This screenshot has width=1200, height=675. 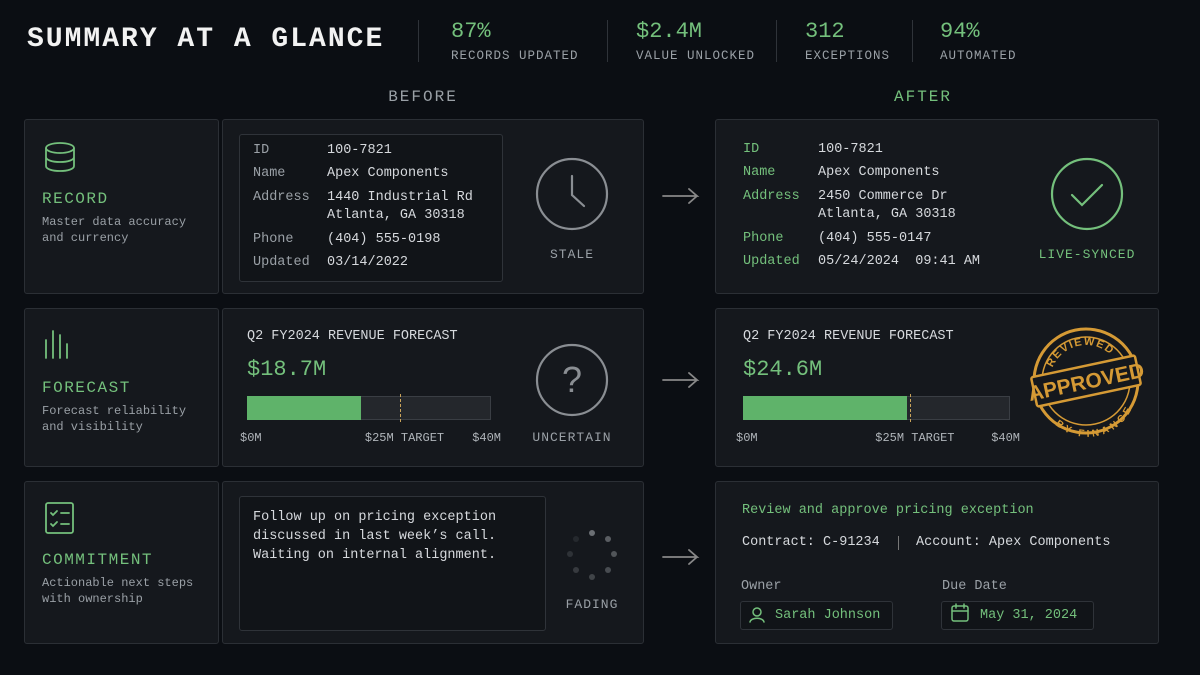 What do you see at coordinates (888, 510) in the screenshot?
I see `task: Review and approve pricing exception` at bounding box center [888, 510].